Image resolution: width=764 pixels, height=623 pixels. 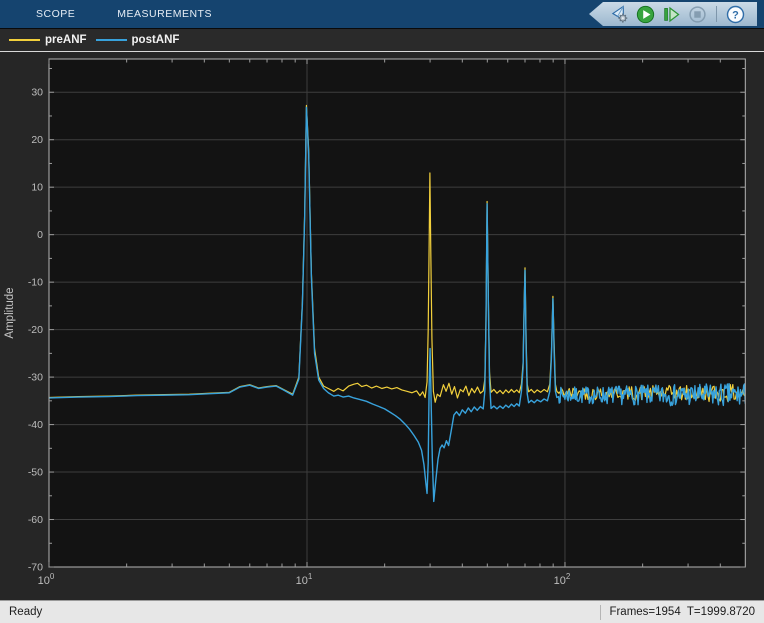 What do you see at coordinates (155, 40) in the screenshot?
I see `legend-label-postanf: postANF` at bounding box center [155, 40].